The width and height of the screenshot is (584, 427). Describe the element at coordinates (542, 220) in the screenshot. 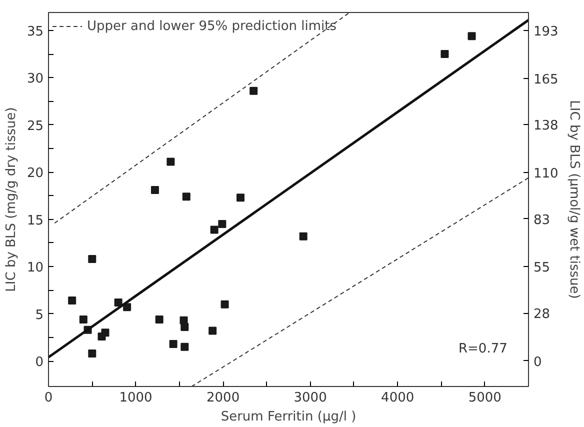

I see `y2-tick-label: 83` at that location.